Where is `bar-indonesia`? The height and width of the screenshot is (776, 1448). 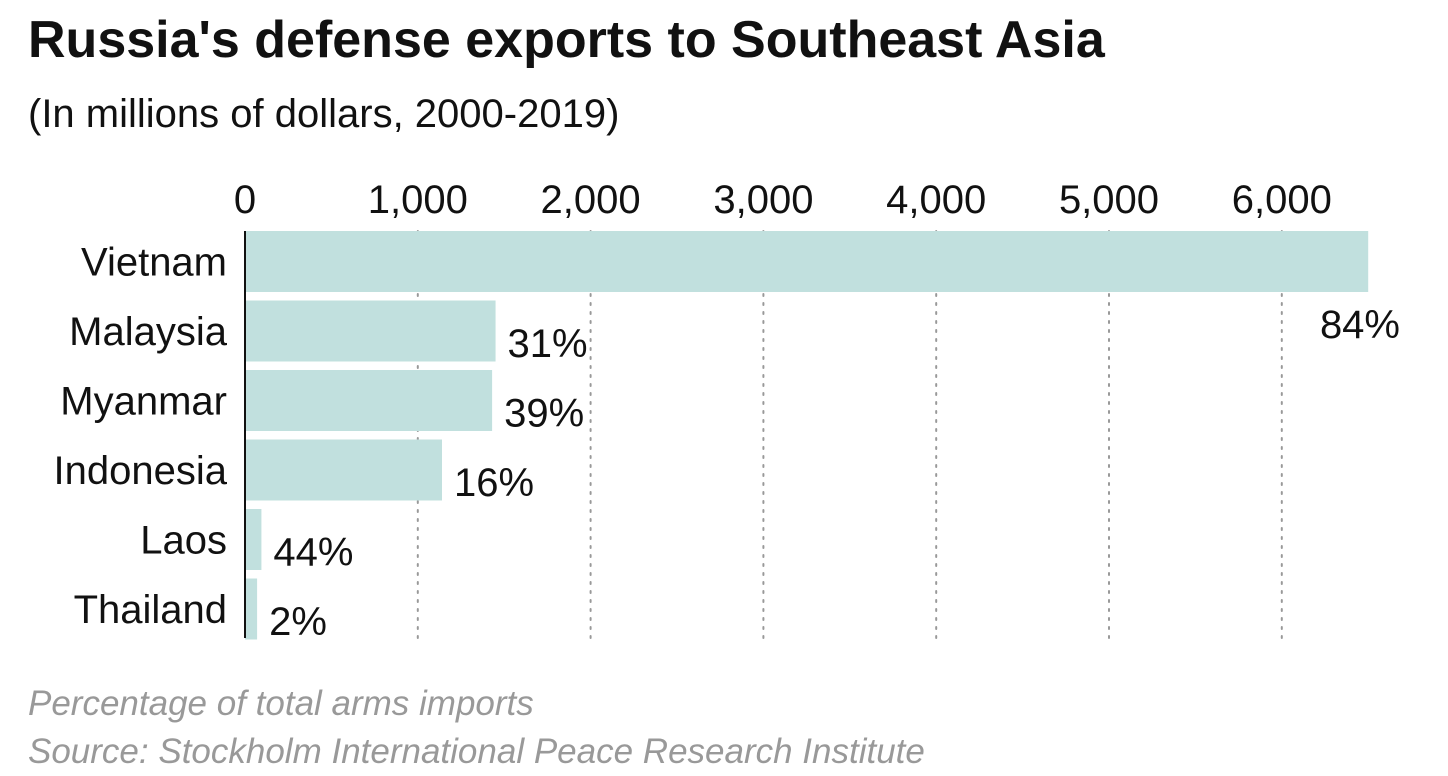 bar-indonesia is located at coordinates (343, 470).